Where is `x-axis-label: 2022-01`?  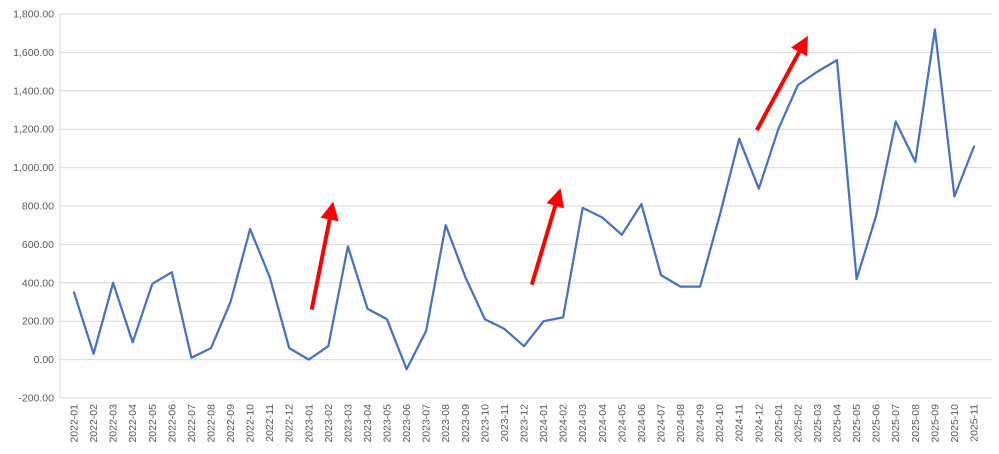
x-axis-label: 2022-01 is located at coordinates (75, 423).